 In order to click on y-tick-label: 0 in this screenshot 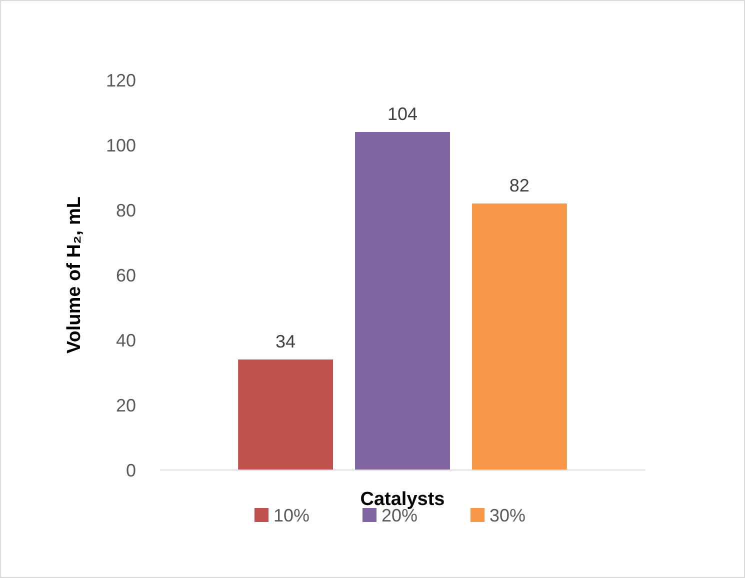, I will do `click(131, 470)`.